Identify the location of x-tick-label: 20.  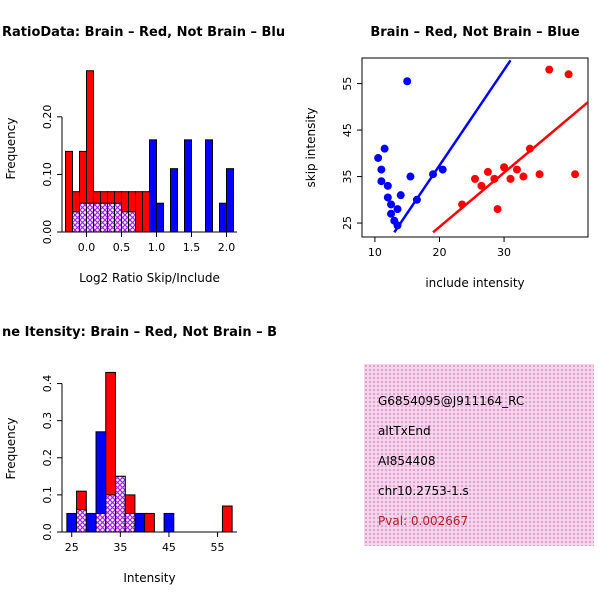
(439, 252).